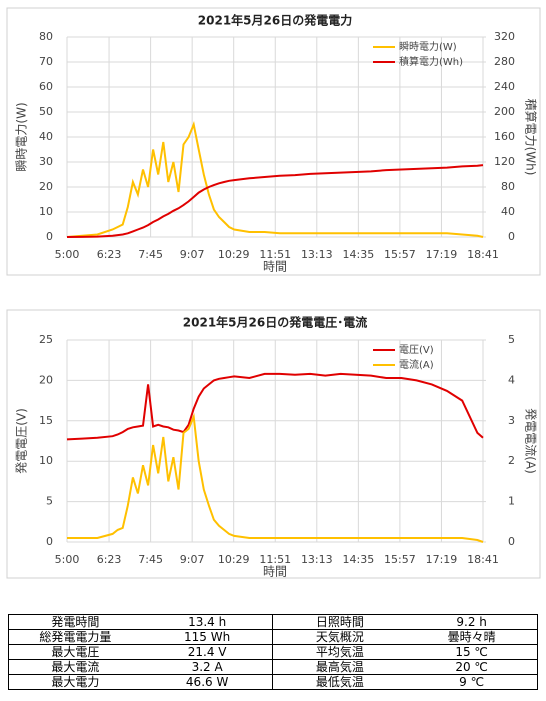 The image size is (546, 701). I want to click on cell-label: 最大電力, so click(74, 682).